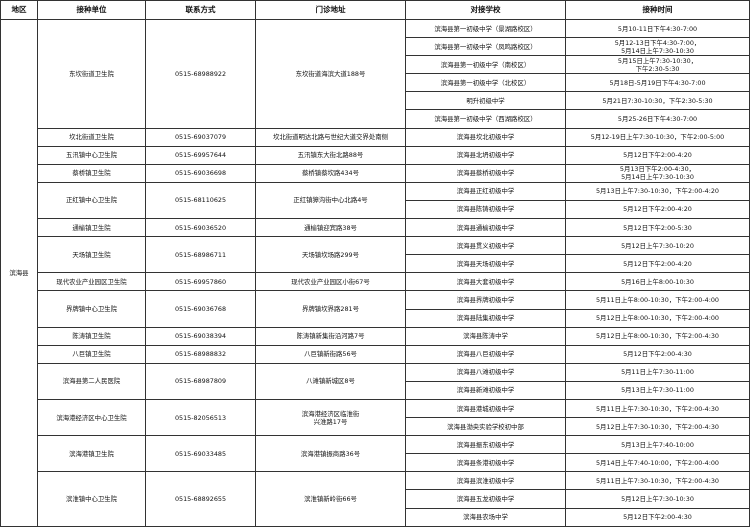 The width and height of the screenshot is (750, 531). Describe the element at coordinates (657, 191) in the screenshot. I see `vaccination-time: 5月13日上午7:30-10:30，下午2:00-4:20` at that location.